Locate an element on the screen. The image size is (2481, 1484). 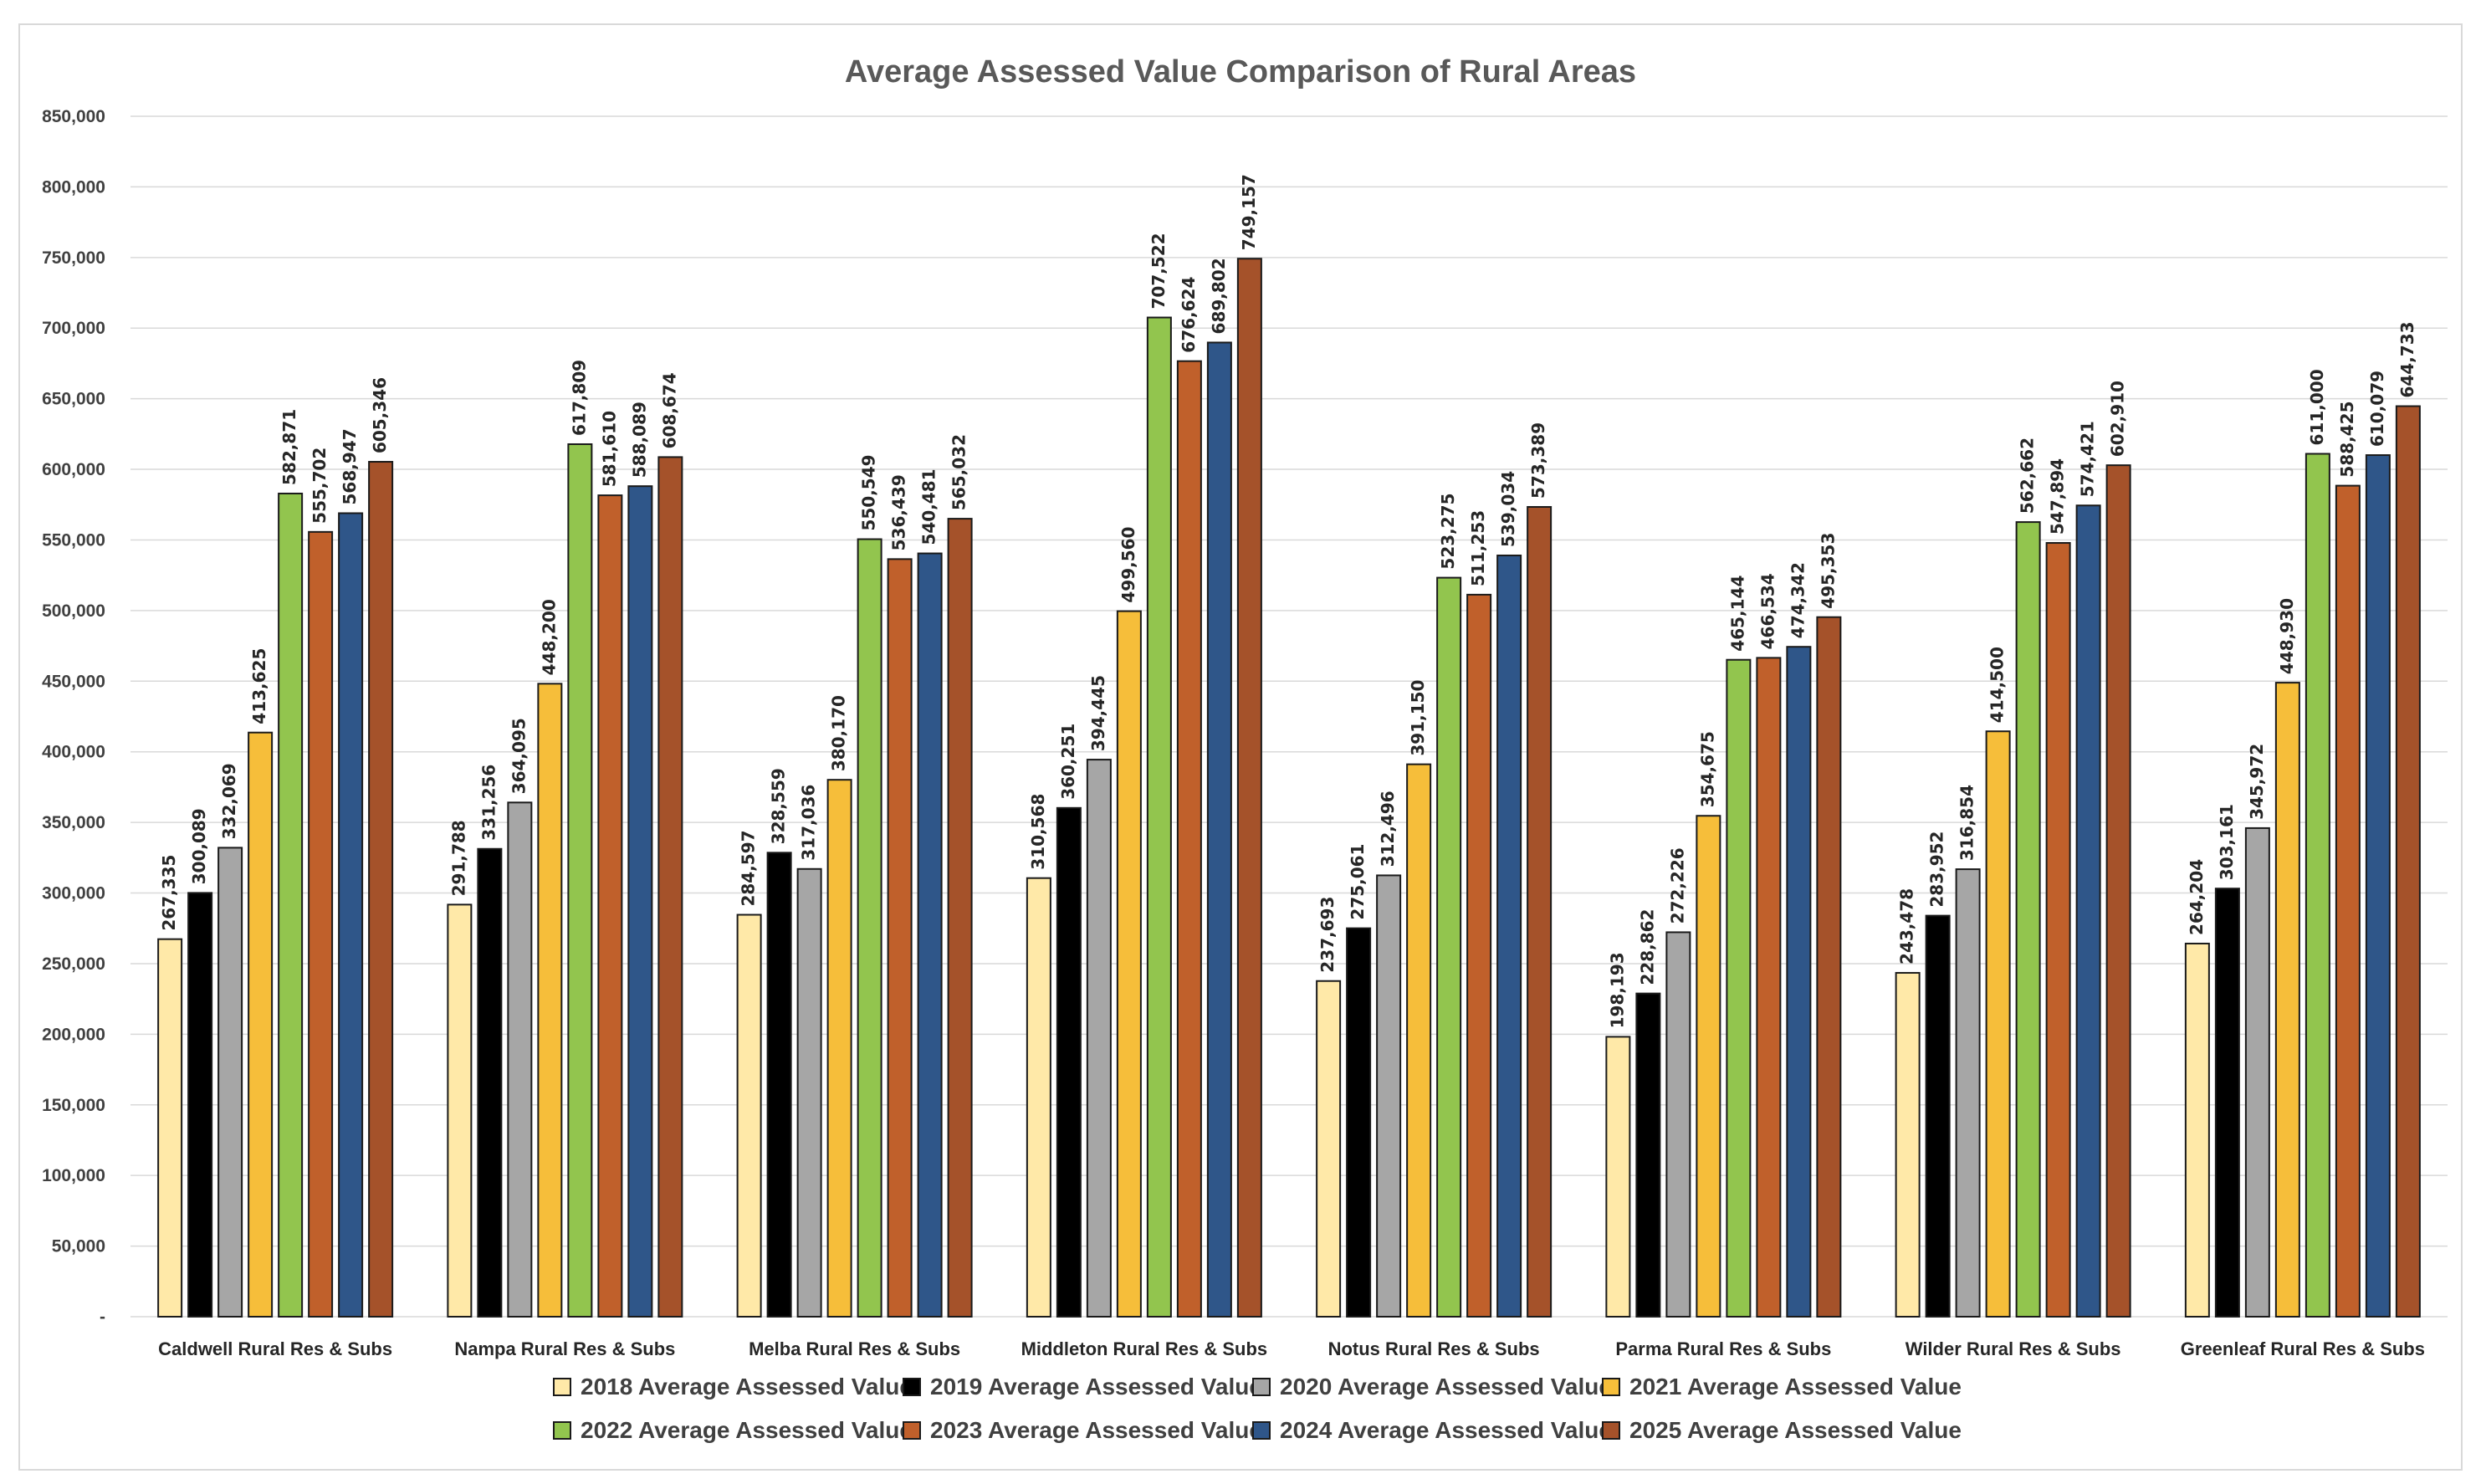
x-tick-label: Wilder Rural Res & Subs is located at coordinates (2013, 1348).